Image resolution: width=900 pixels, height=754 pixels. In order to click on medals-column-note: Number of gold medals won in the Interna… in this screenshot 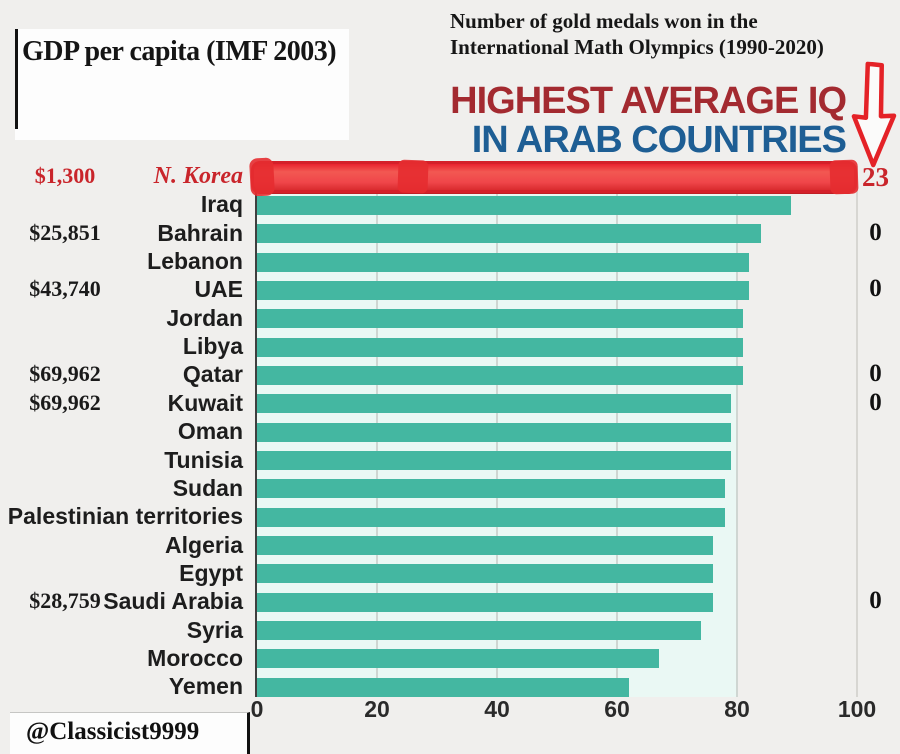, I will do `click(675, 34)`.